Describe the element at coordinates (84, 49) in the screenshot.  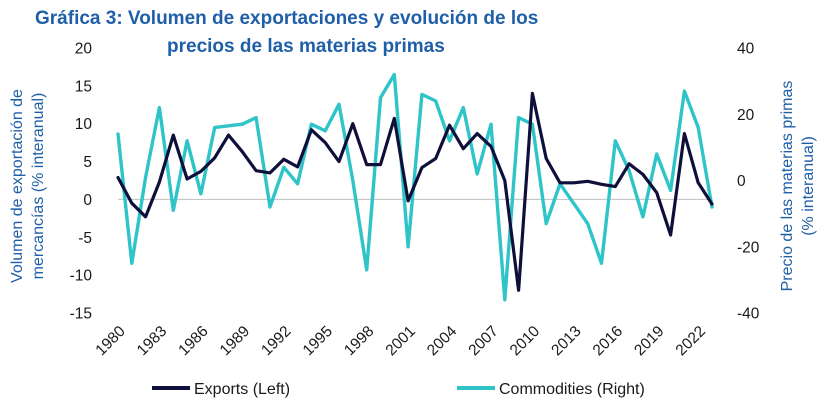
I see `left-tick-label: 20` at that location.